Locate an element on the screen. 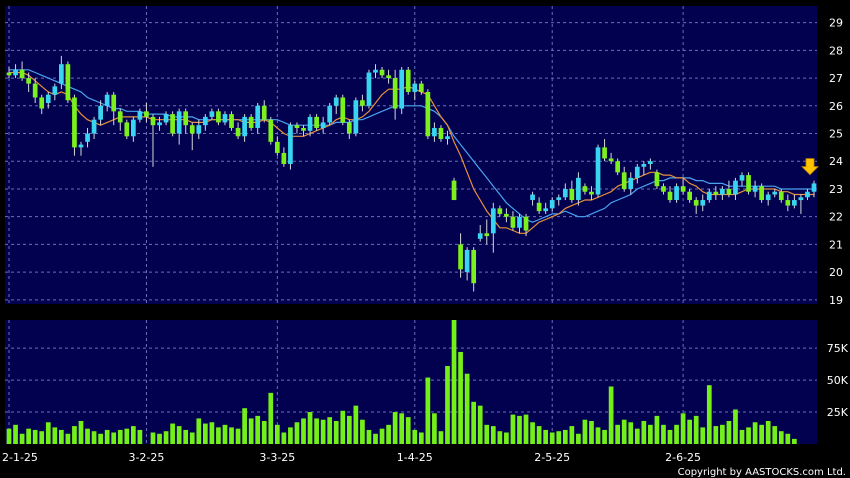  price-tick-label: 29 is located at coordinates (836, 23).